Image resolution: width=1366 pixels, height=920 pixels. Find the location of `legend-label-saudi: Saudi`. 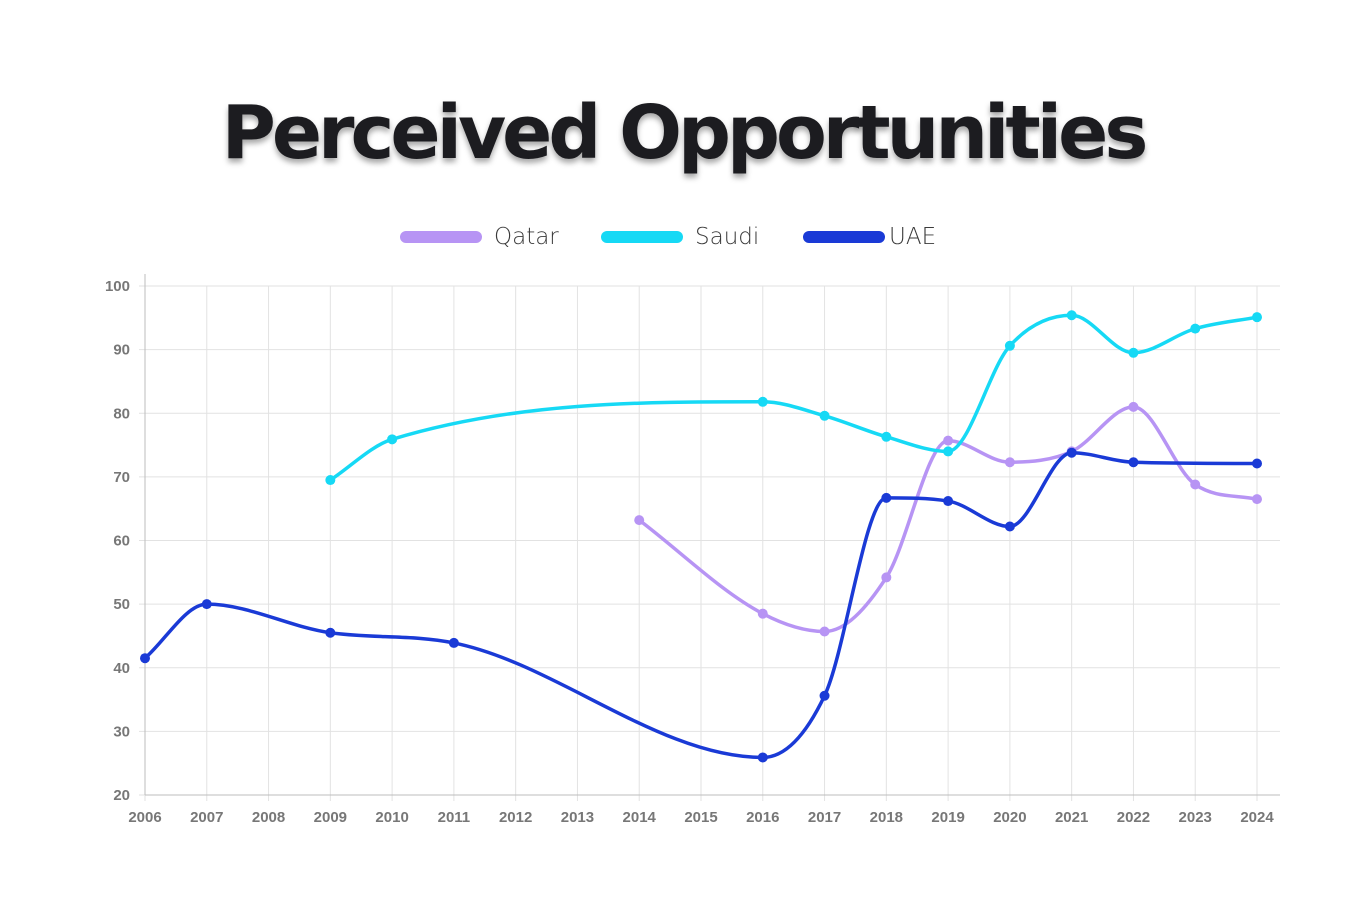

legend-label-saudi: Saudi is located at coordinates (727, 237).